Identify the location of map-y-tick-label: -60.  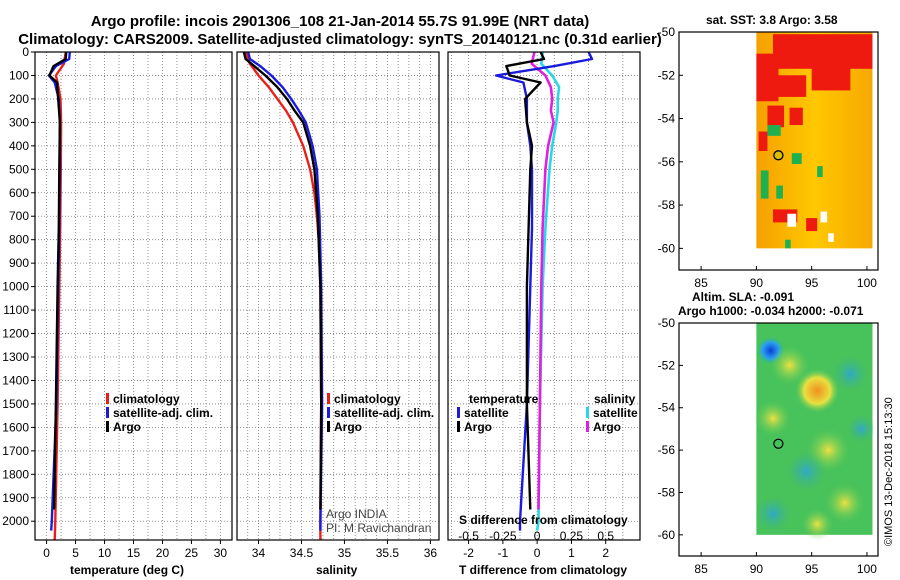
(667, 248).